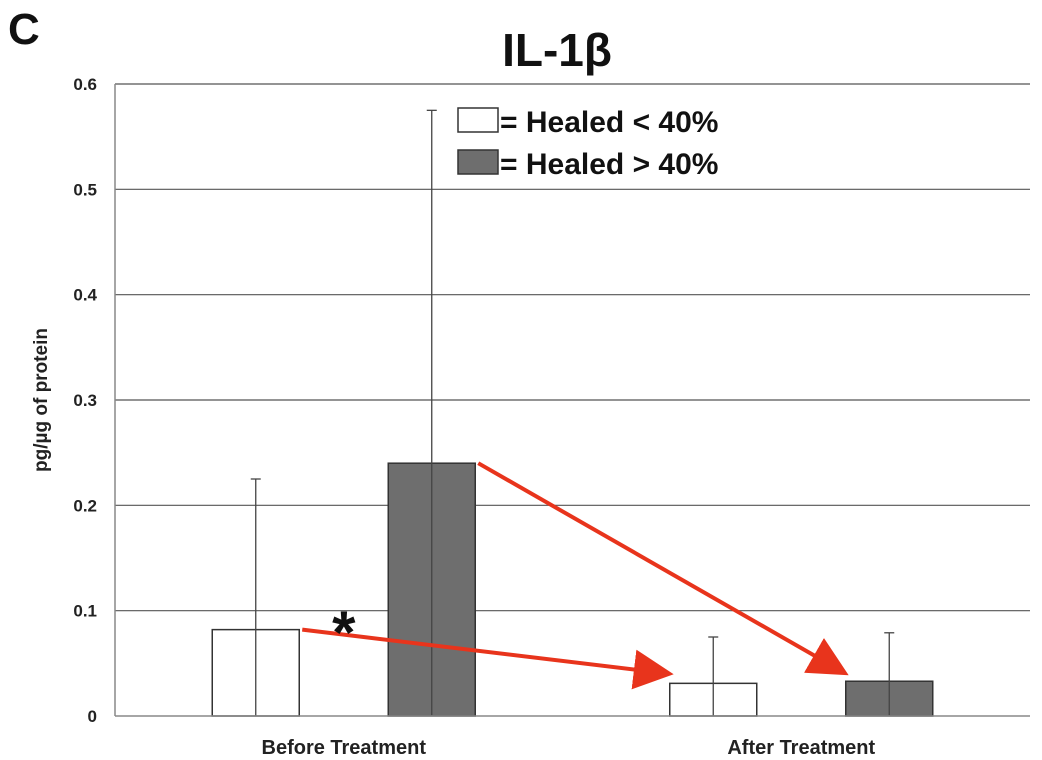 The image size is (1042, 760). Describe the element at coordinates (92, 716) in the screenshot. I see `y-tick-label: 0` at that location.